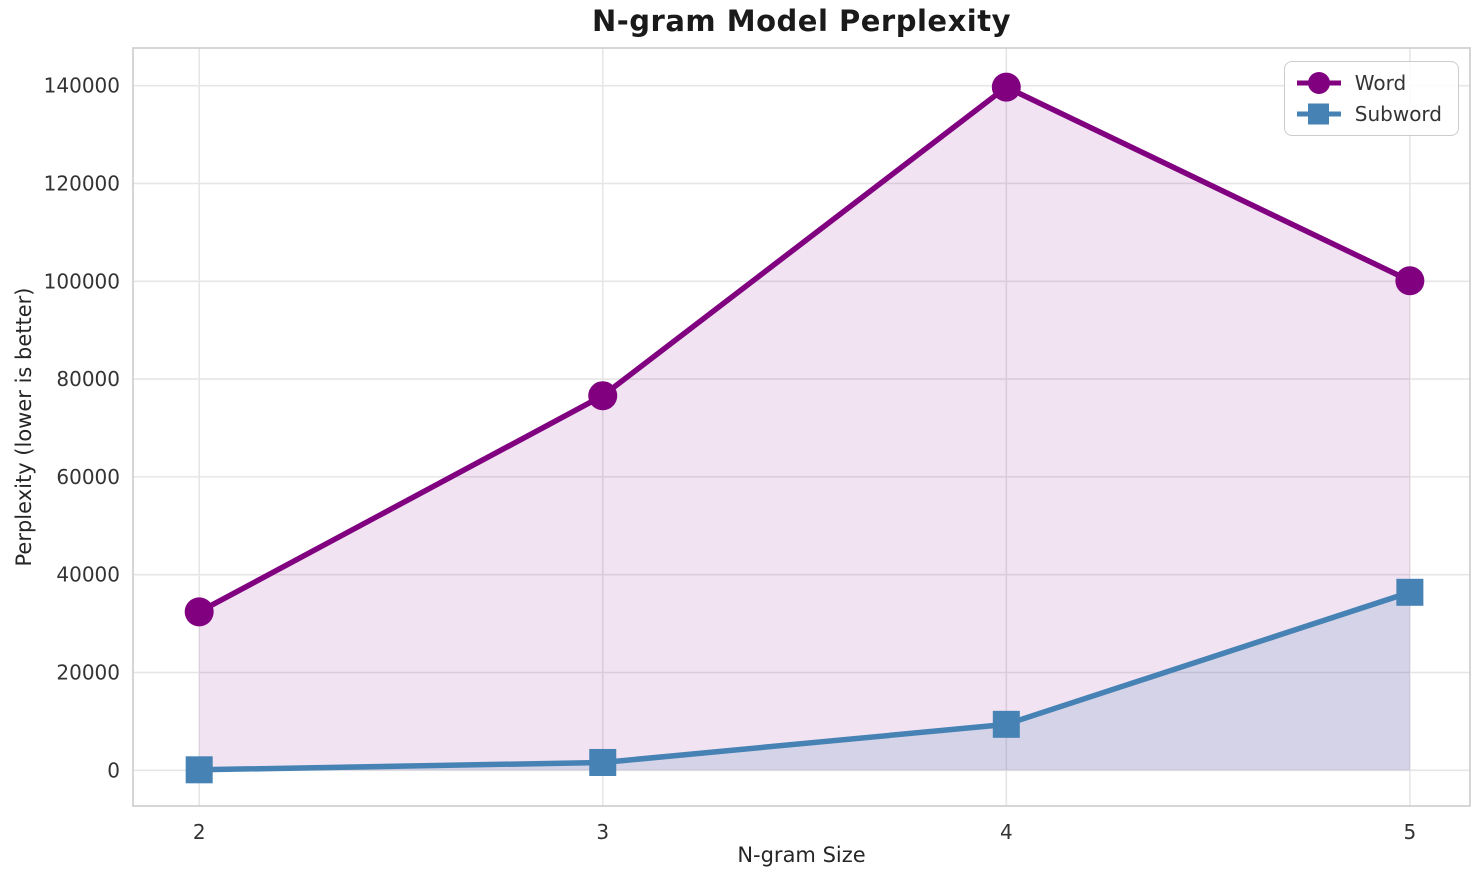 This screenshot has width=1484, height=885. What do you see at coordinates (801, 855) in the screenshot?
I see `x-axis-label: N-gram Size` at bounding box center [801, 855].